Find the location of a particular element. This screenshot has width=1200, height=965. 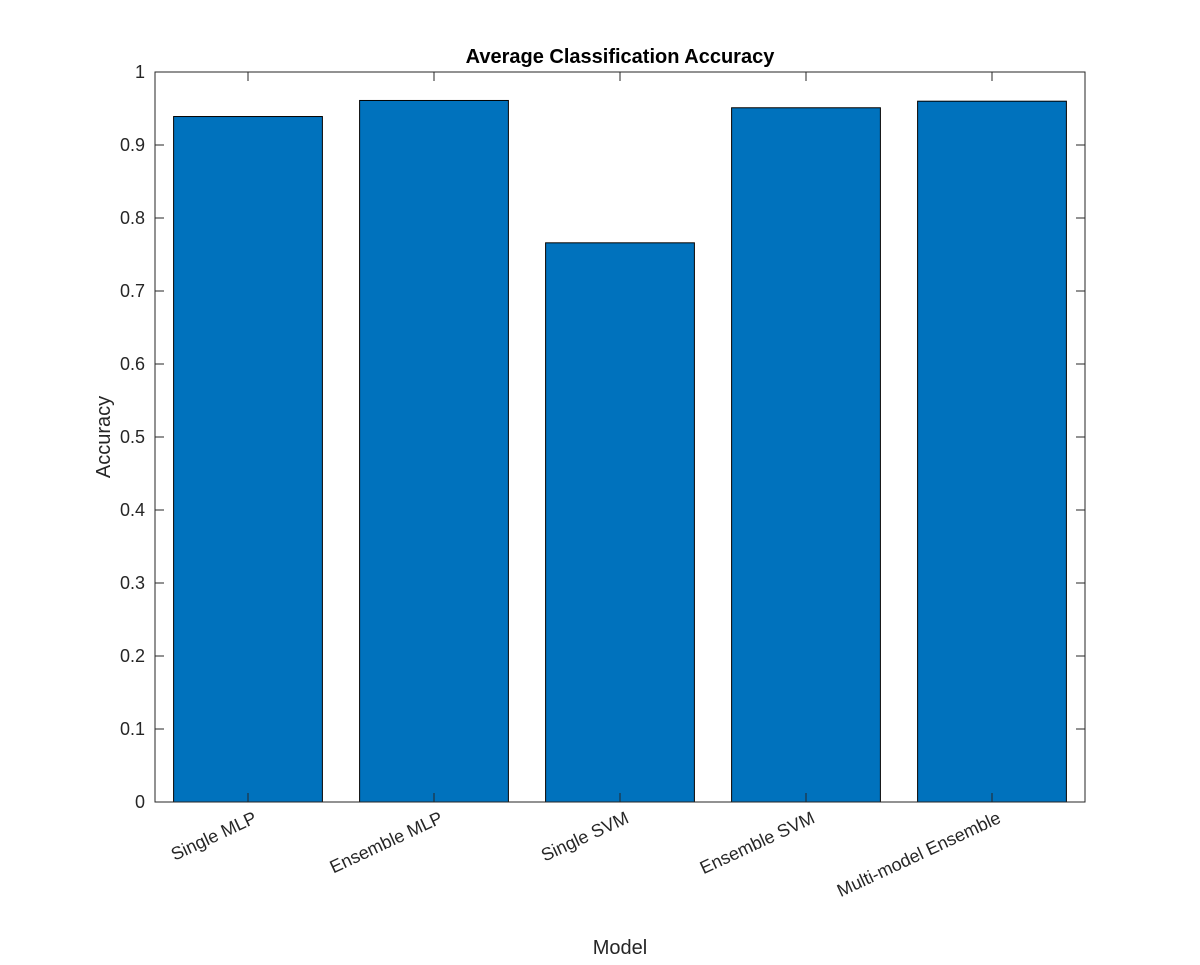

y-tick-label: 0.6 is located at coordinates (132, 364).